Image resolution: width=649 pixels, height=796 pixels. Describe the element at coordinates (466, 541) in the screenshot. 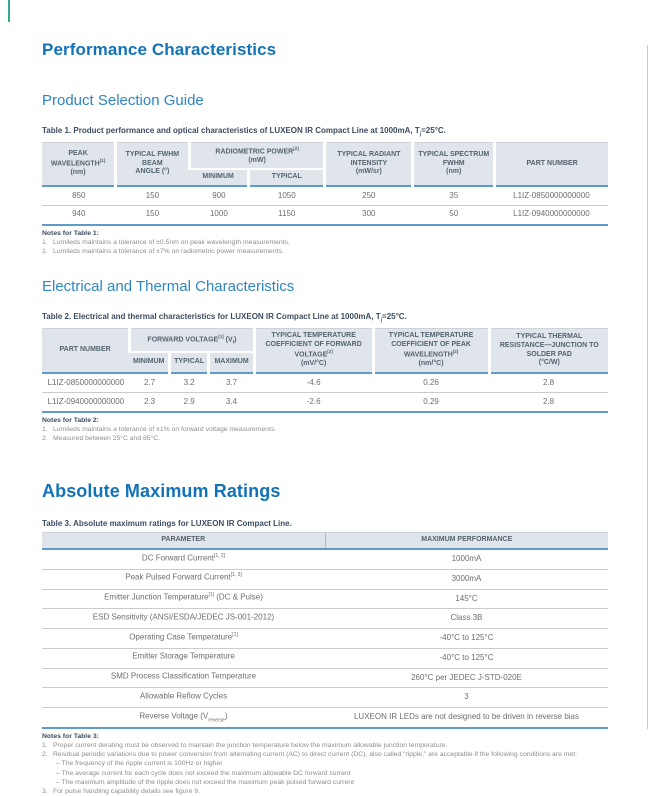

I see `table3-col-max-performance: MAXIMUM PERFORMANCE` at that location.